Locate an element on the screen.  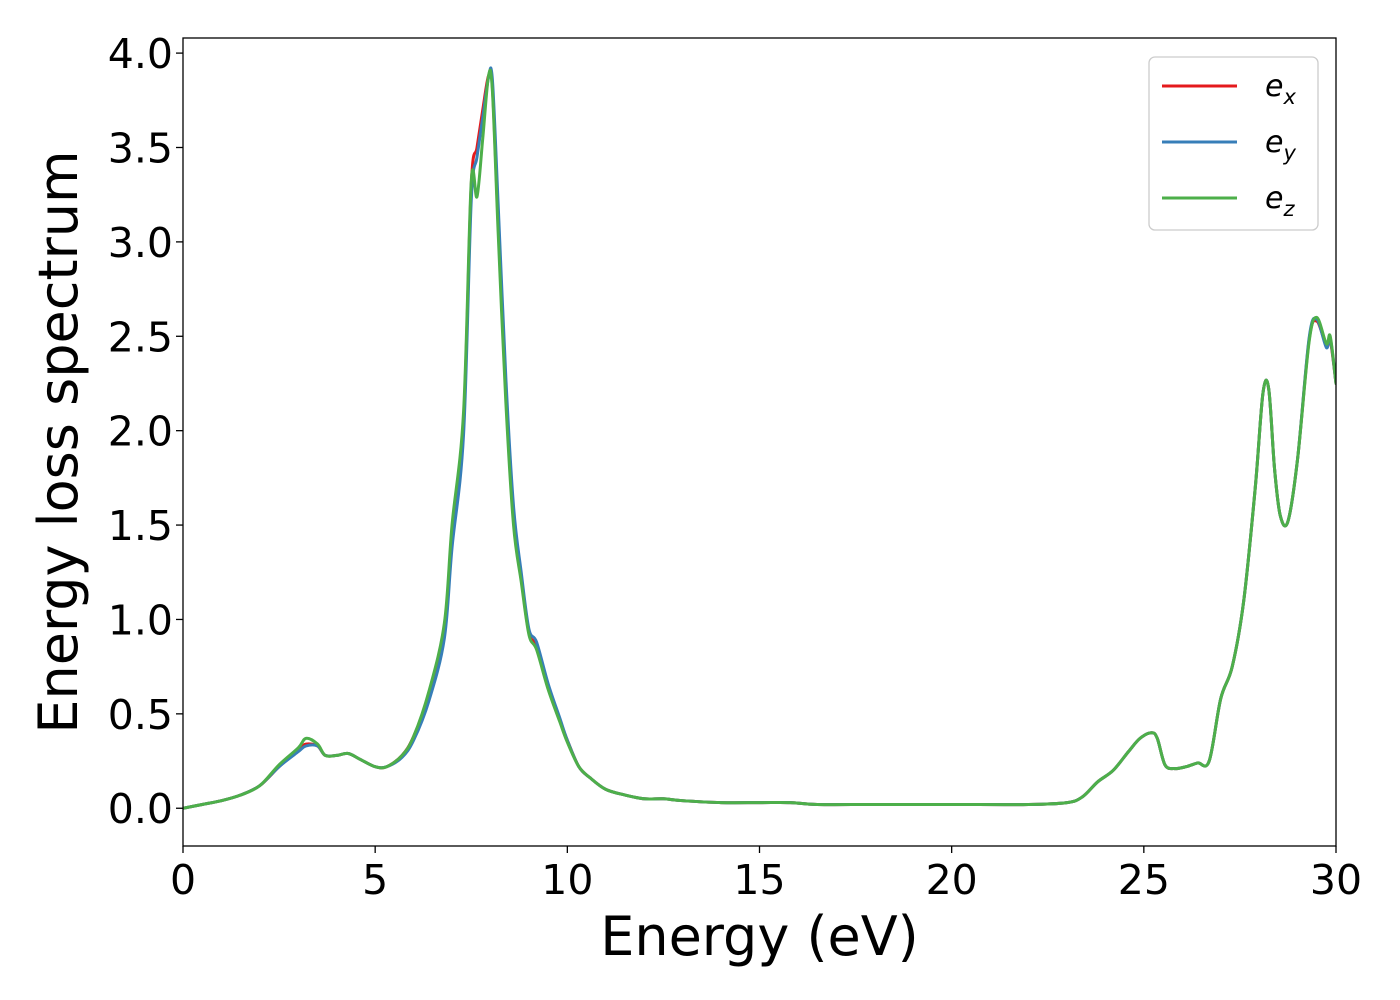
x-tick-label: 20 is located at coordinates (952, 880).